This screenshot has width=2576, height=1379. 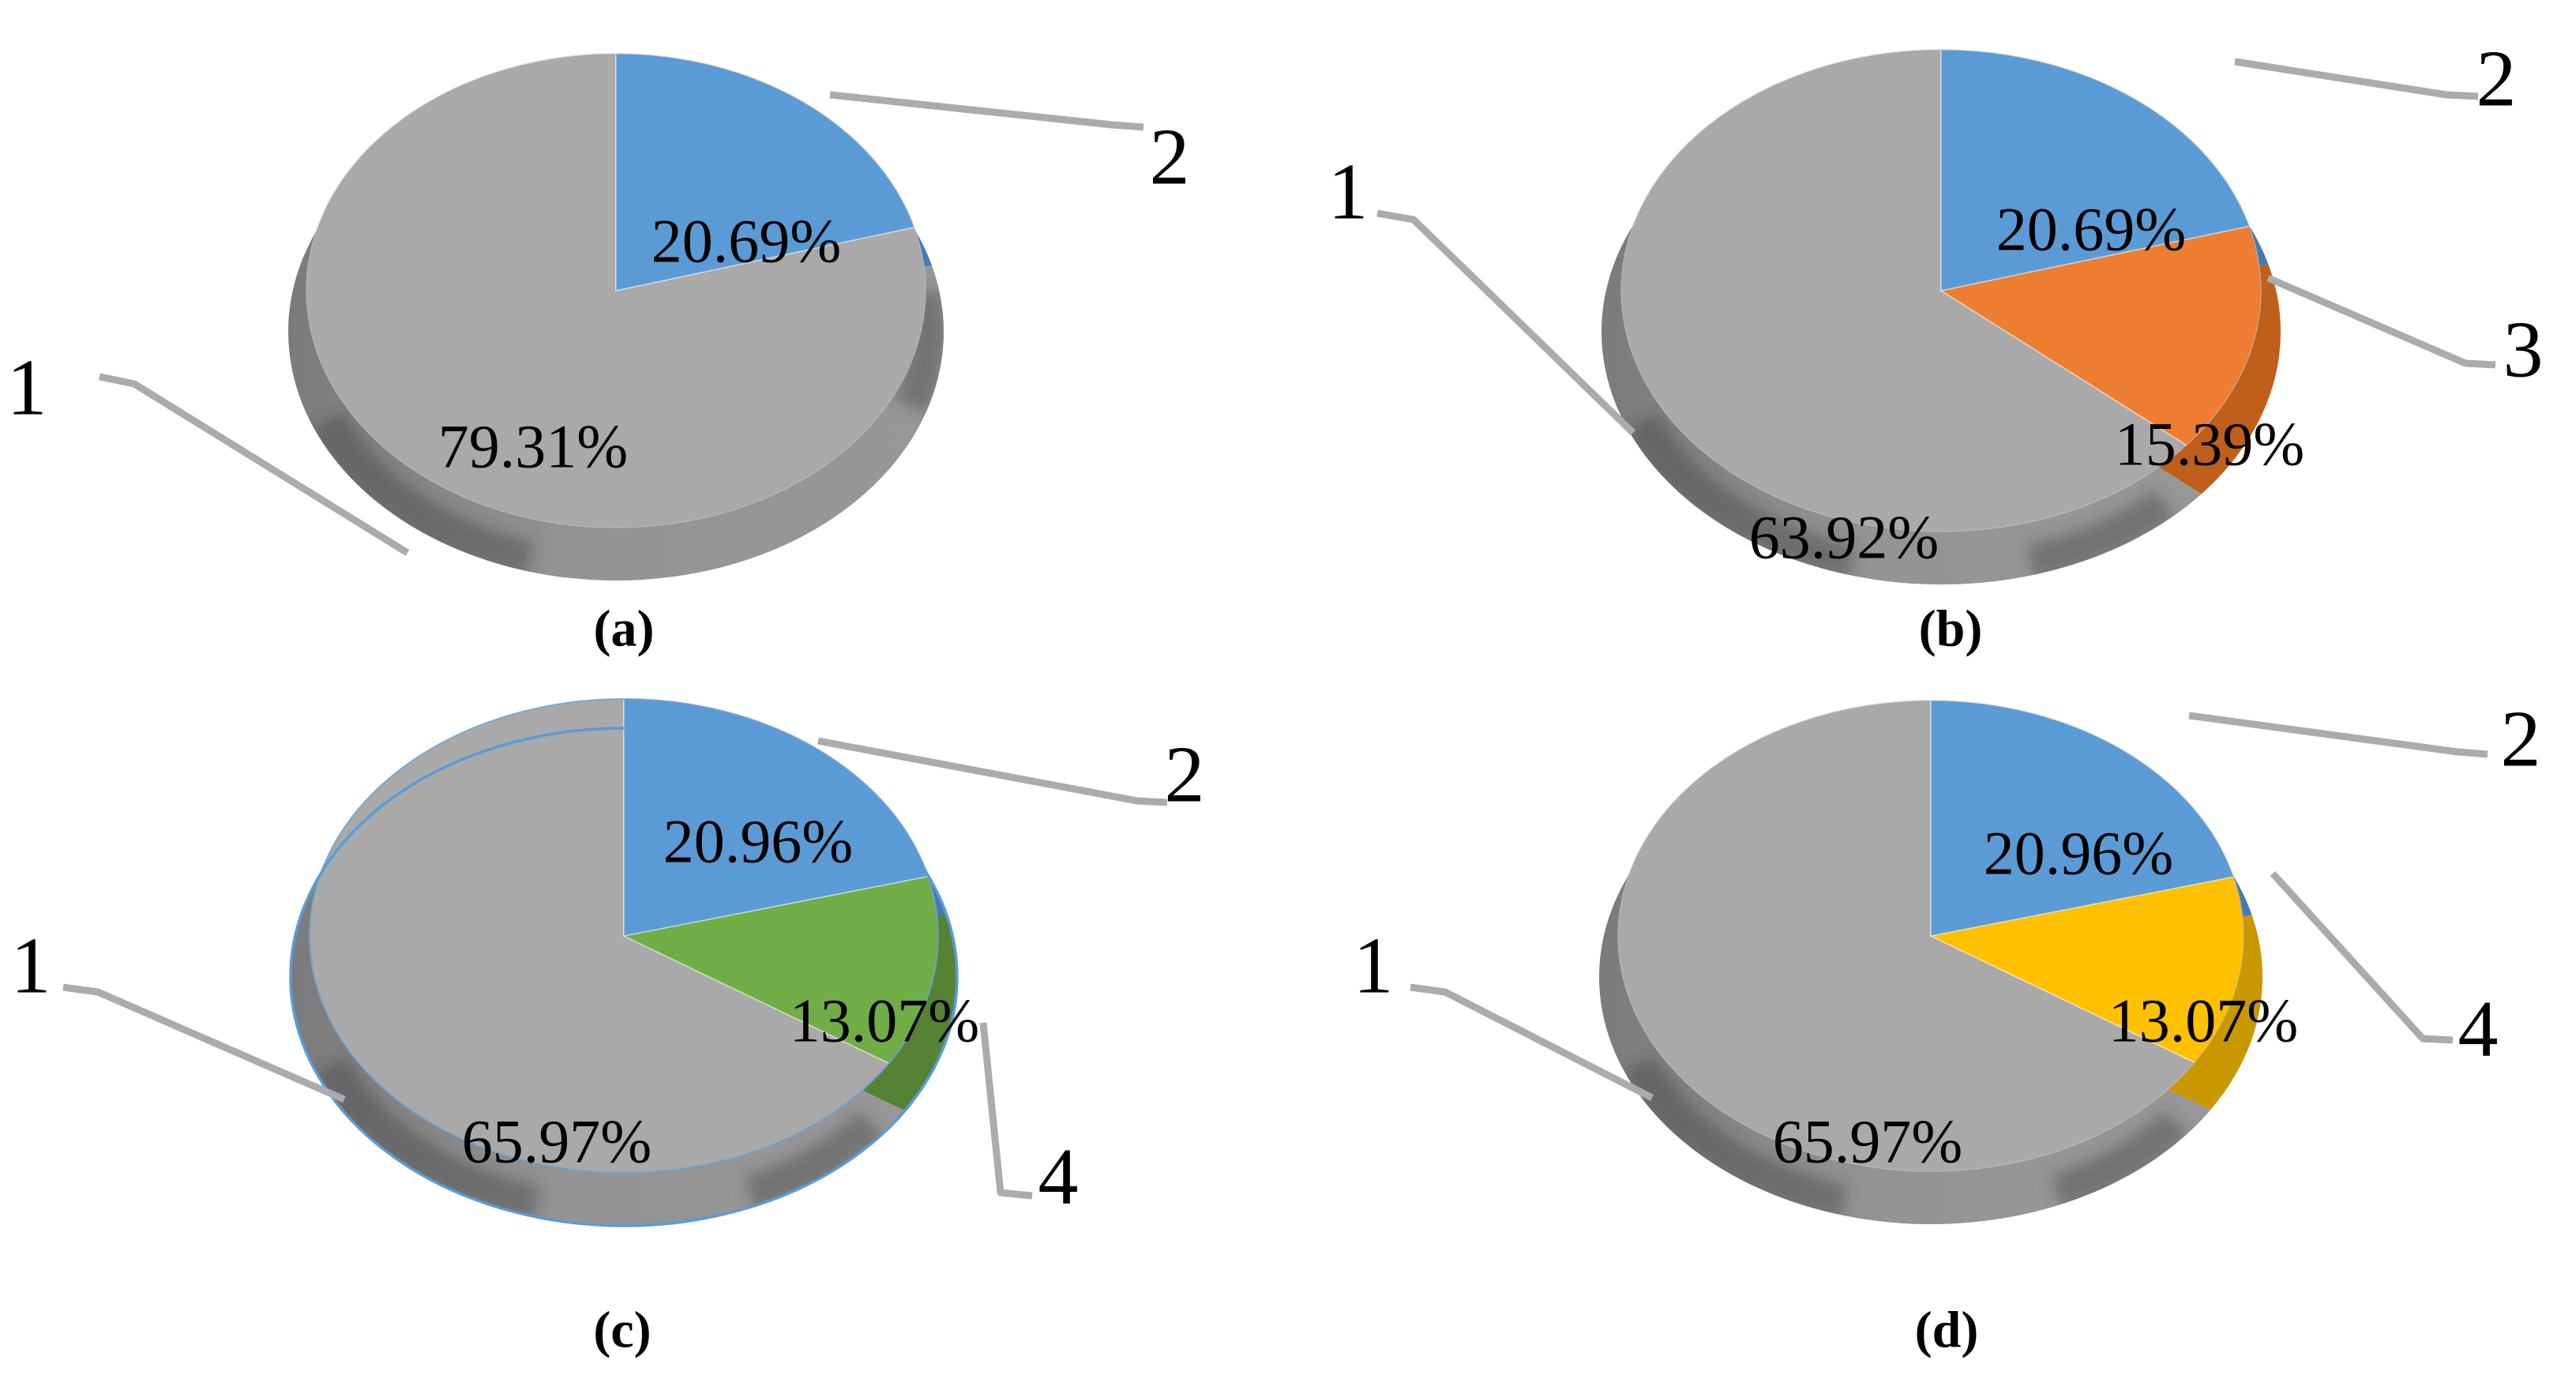 What do you see at coordinates (1348, 192) in the screenshot?
I see `pie-b-callout-1: 1` at bounding box center [1348, 192].